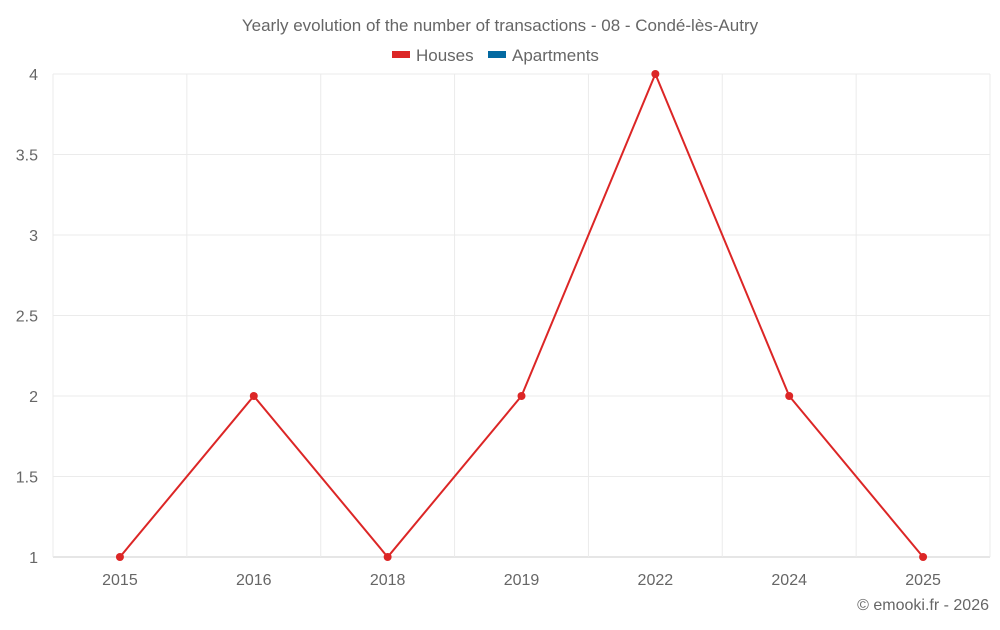 Image resolution: width=1000 pixels, height=630 pixels. What do you see at coordinates (555, 55) in the screenshot?
I see `legend-label-apartments: Apartments` at bounding box center [555, 55].